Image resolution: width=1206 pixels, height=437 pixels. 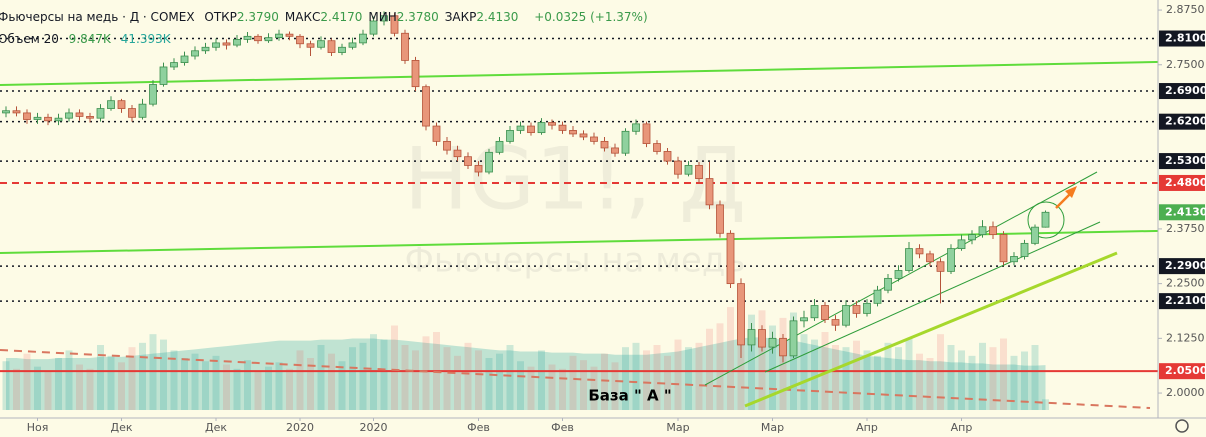 What do you see at coordinates (327, 39) in the screenshot?
I see `legend-row: Объем 20 9.847K 41.393K` at bounding box center [327, 39].